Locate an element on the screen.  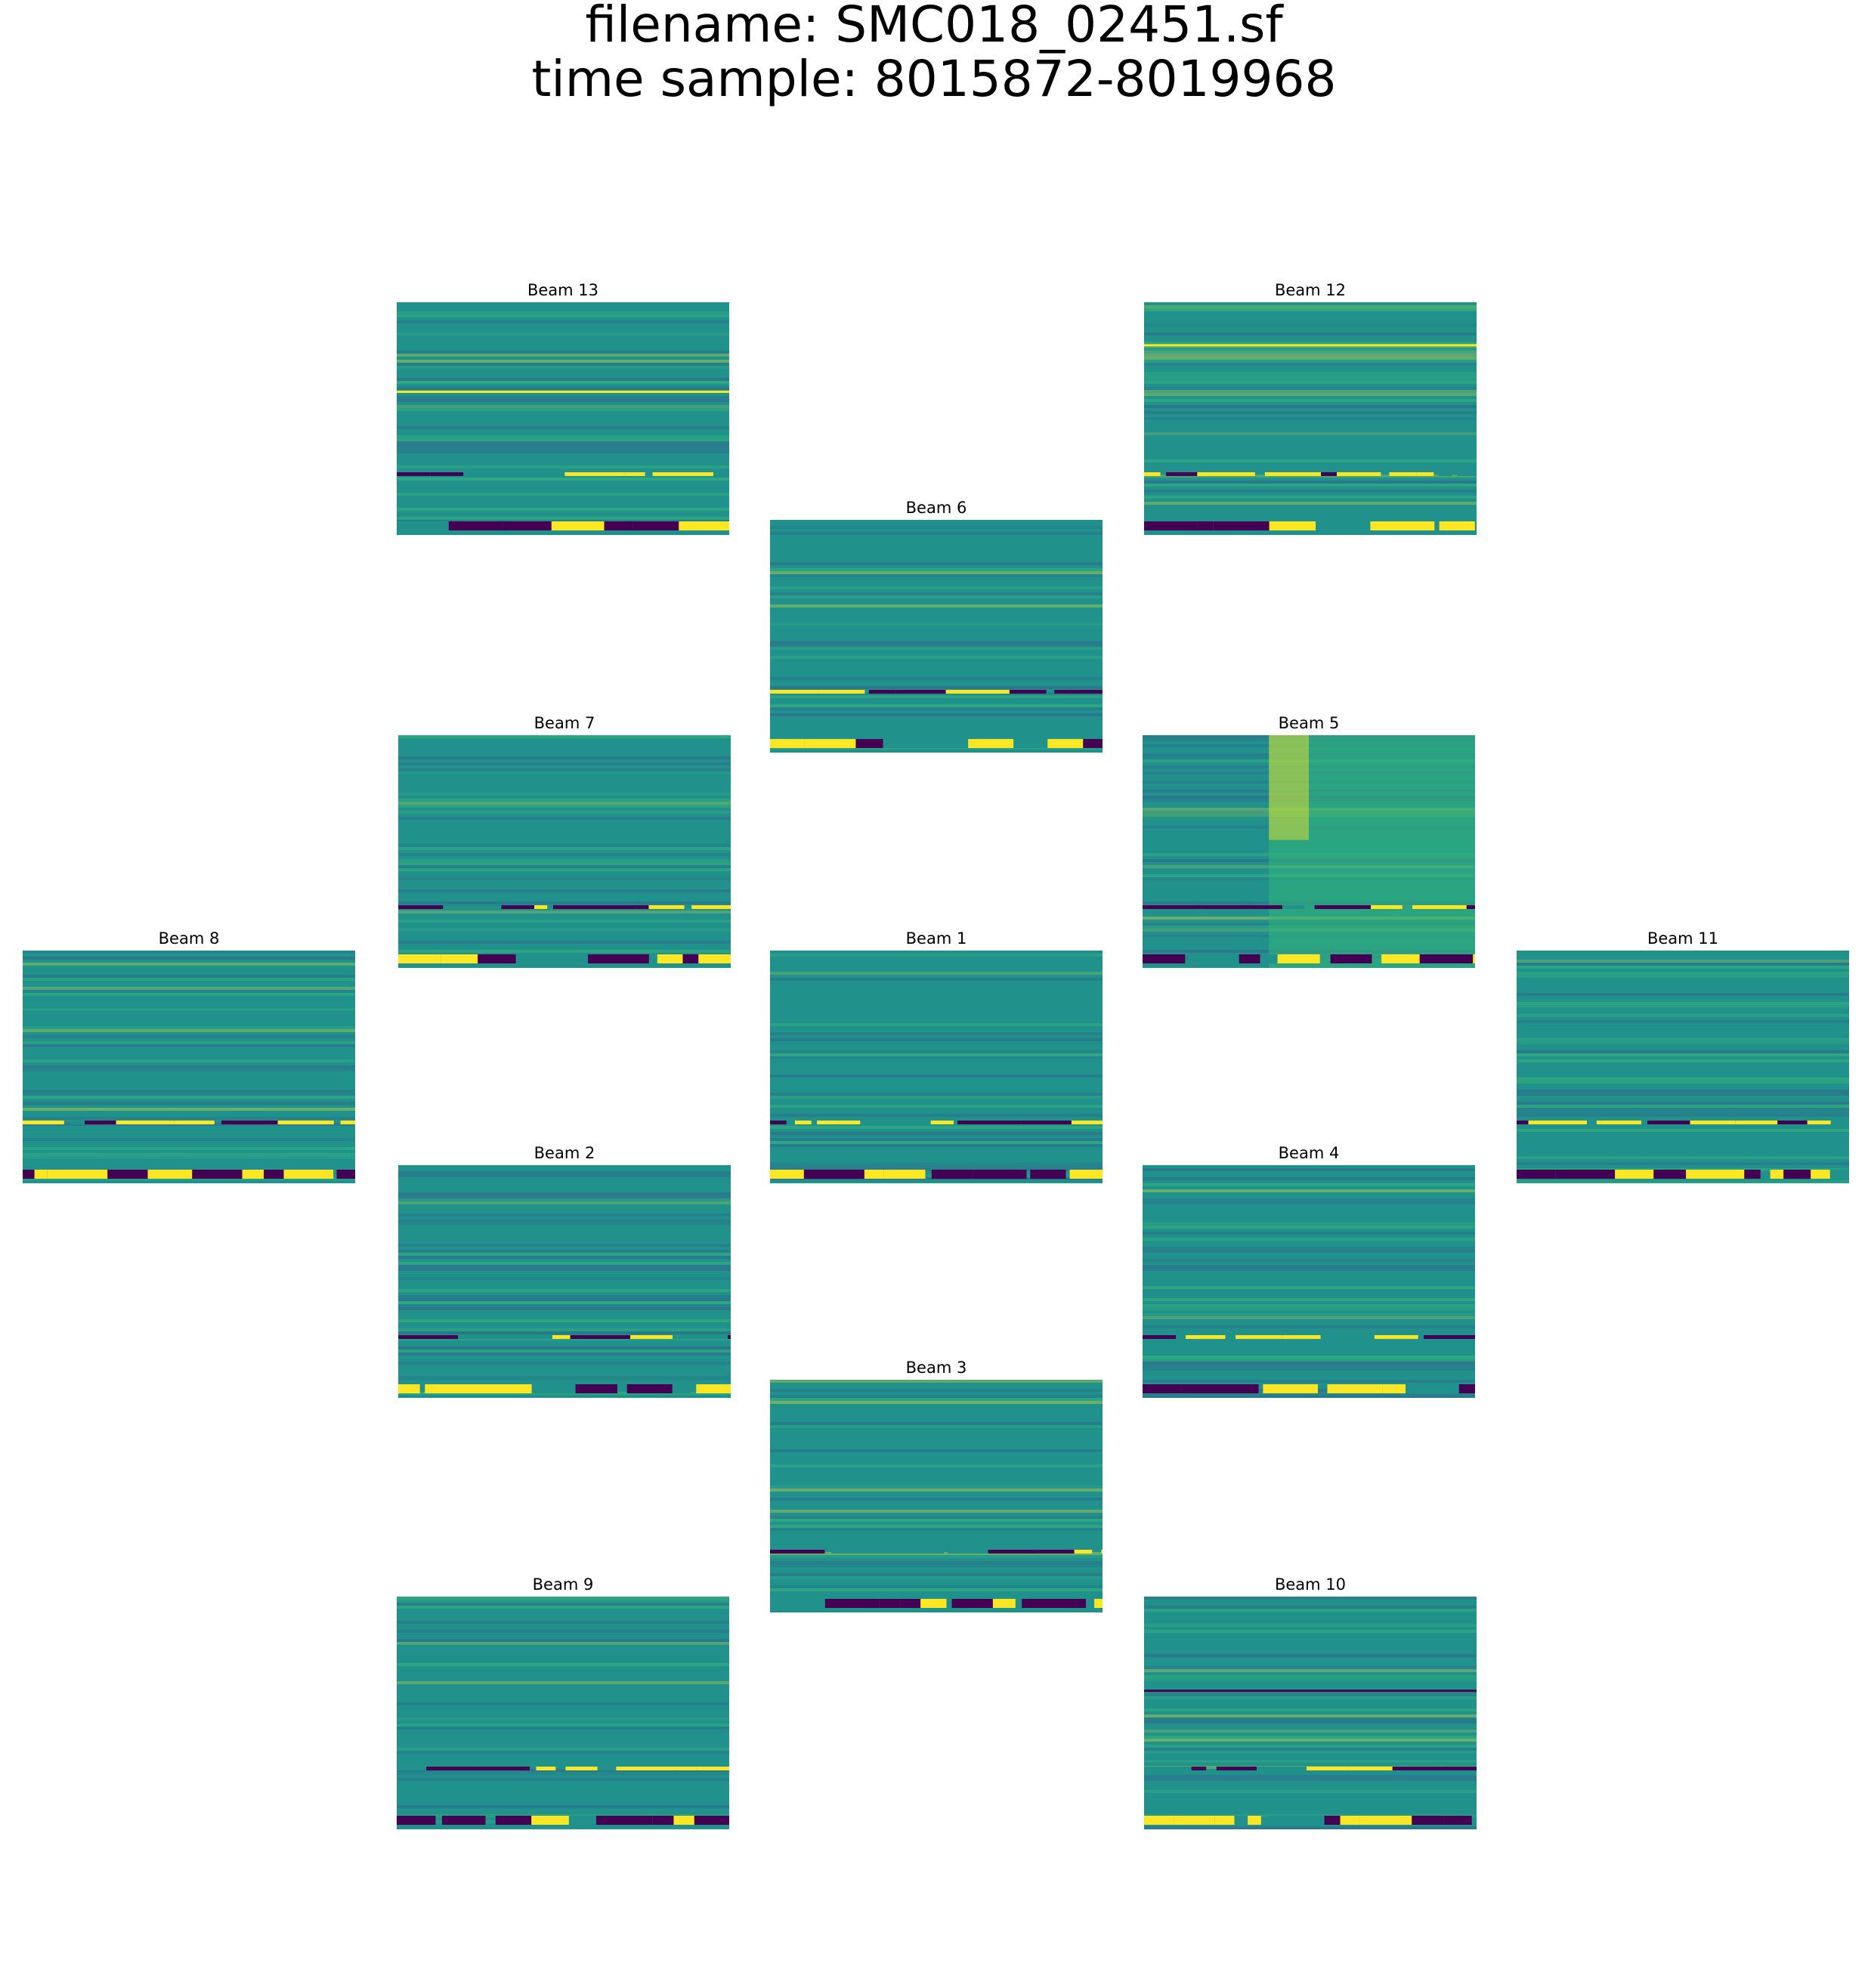
beam-panel: Beam 6 is located at coordinates (936, 626).